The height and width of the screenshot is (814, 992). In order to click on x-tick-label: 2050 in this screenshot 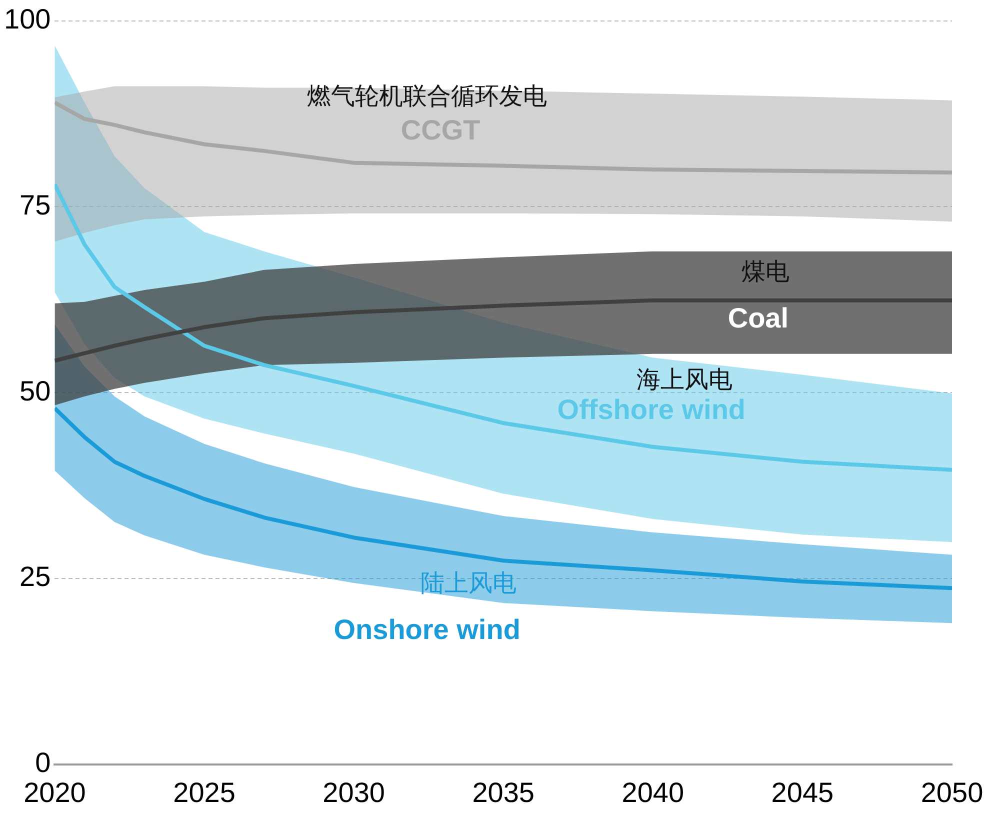, I will do `click(952, 792)`.